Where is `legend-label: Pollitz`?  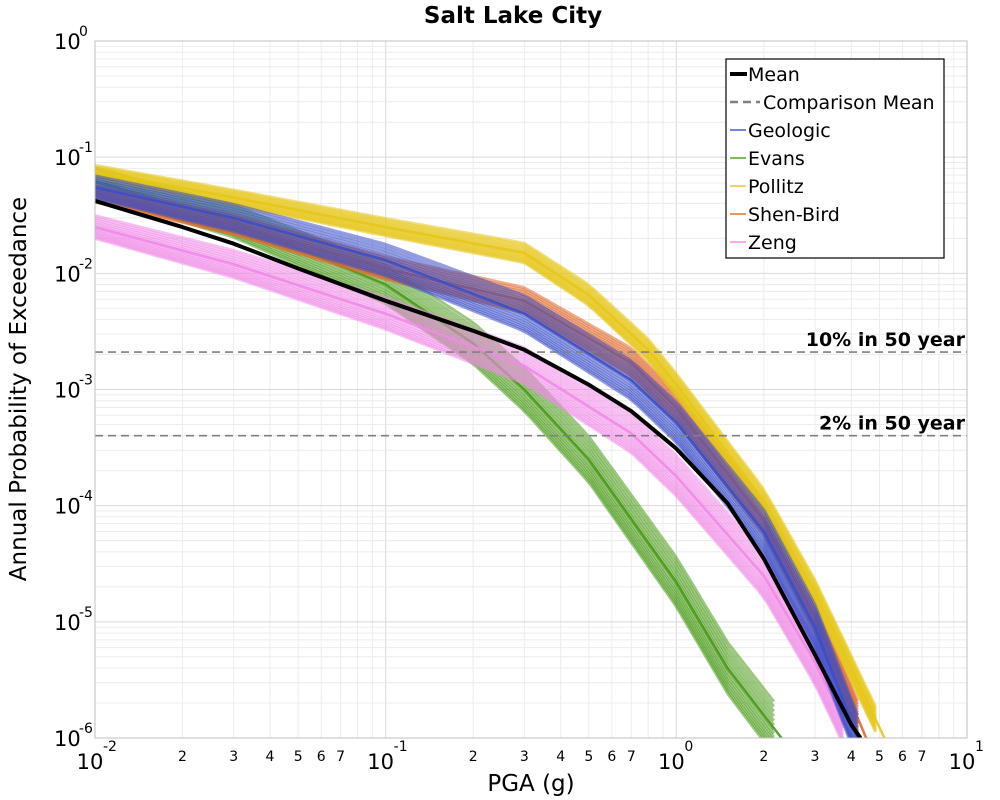 legend-label: Pollitz is located at coordinates (776, 187).